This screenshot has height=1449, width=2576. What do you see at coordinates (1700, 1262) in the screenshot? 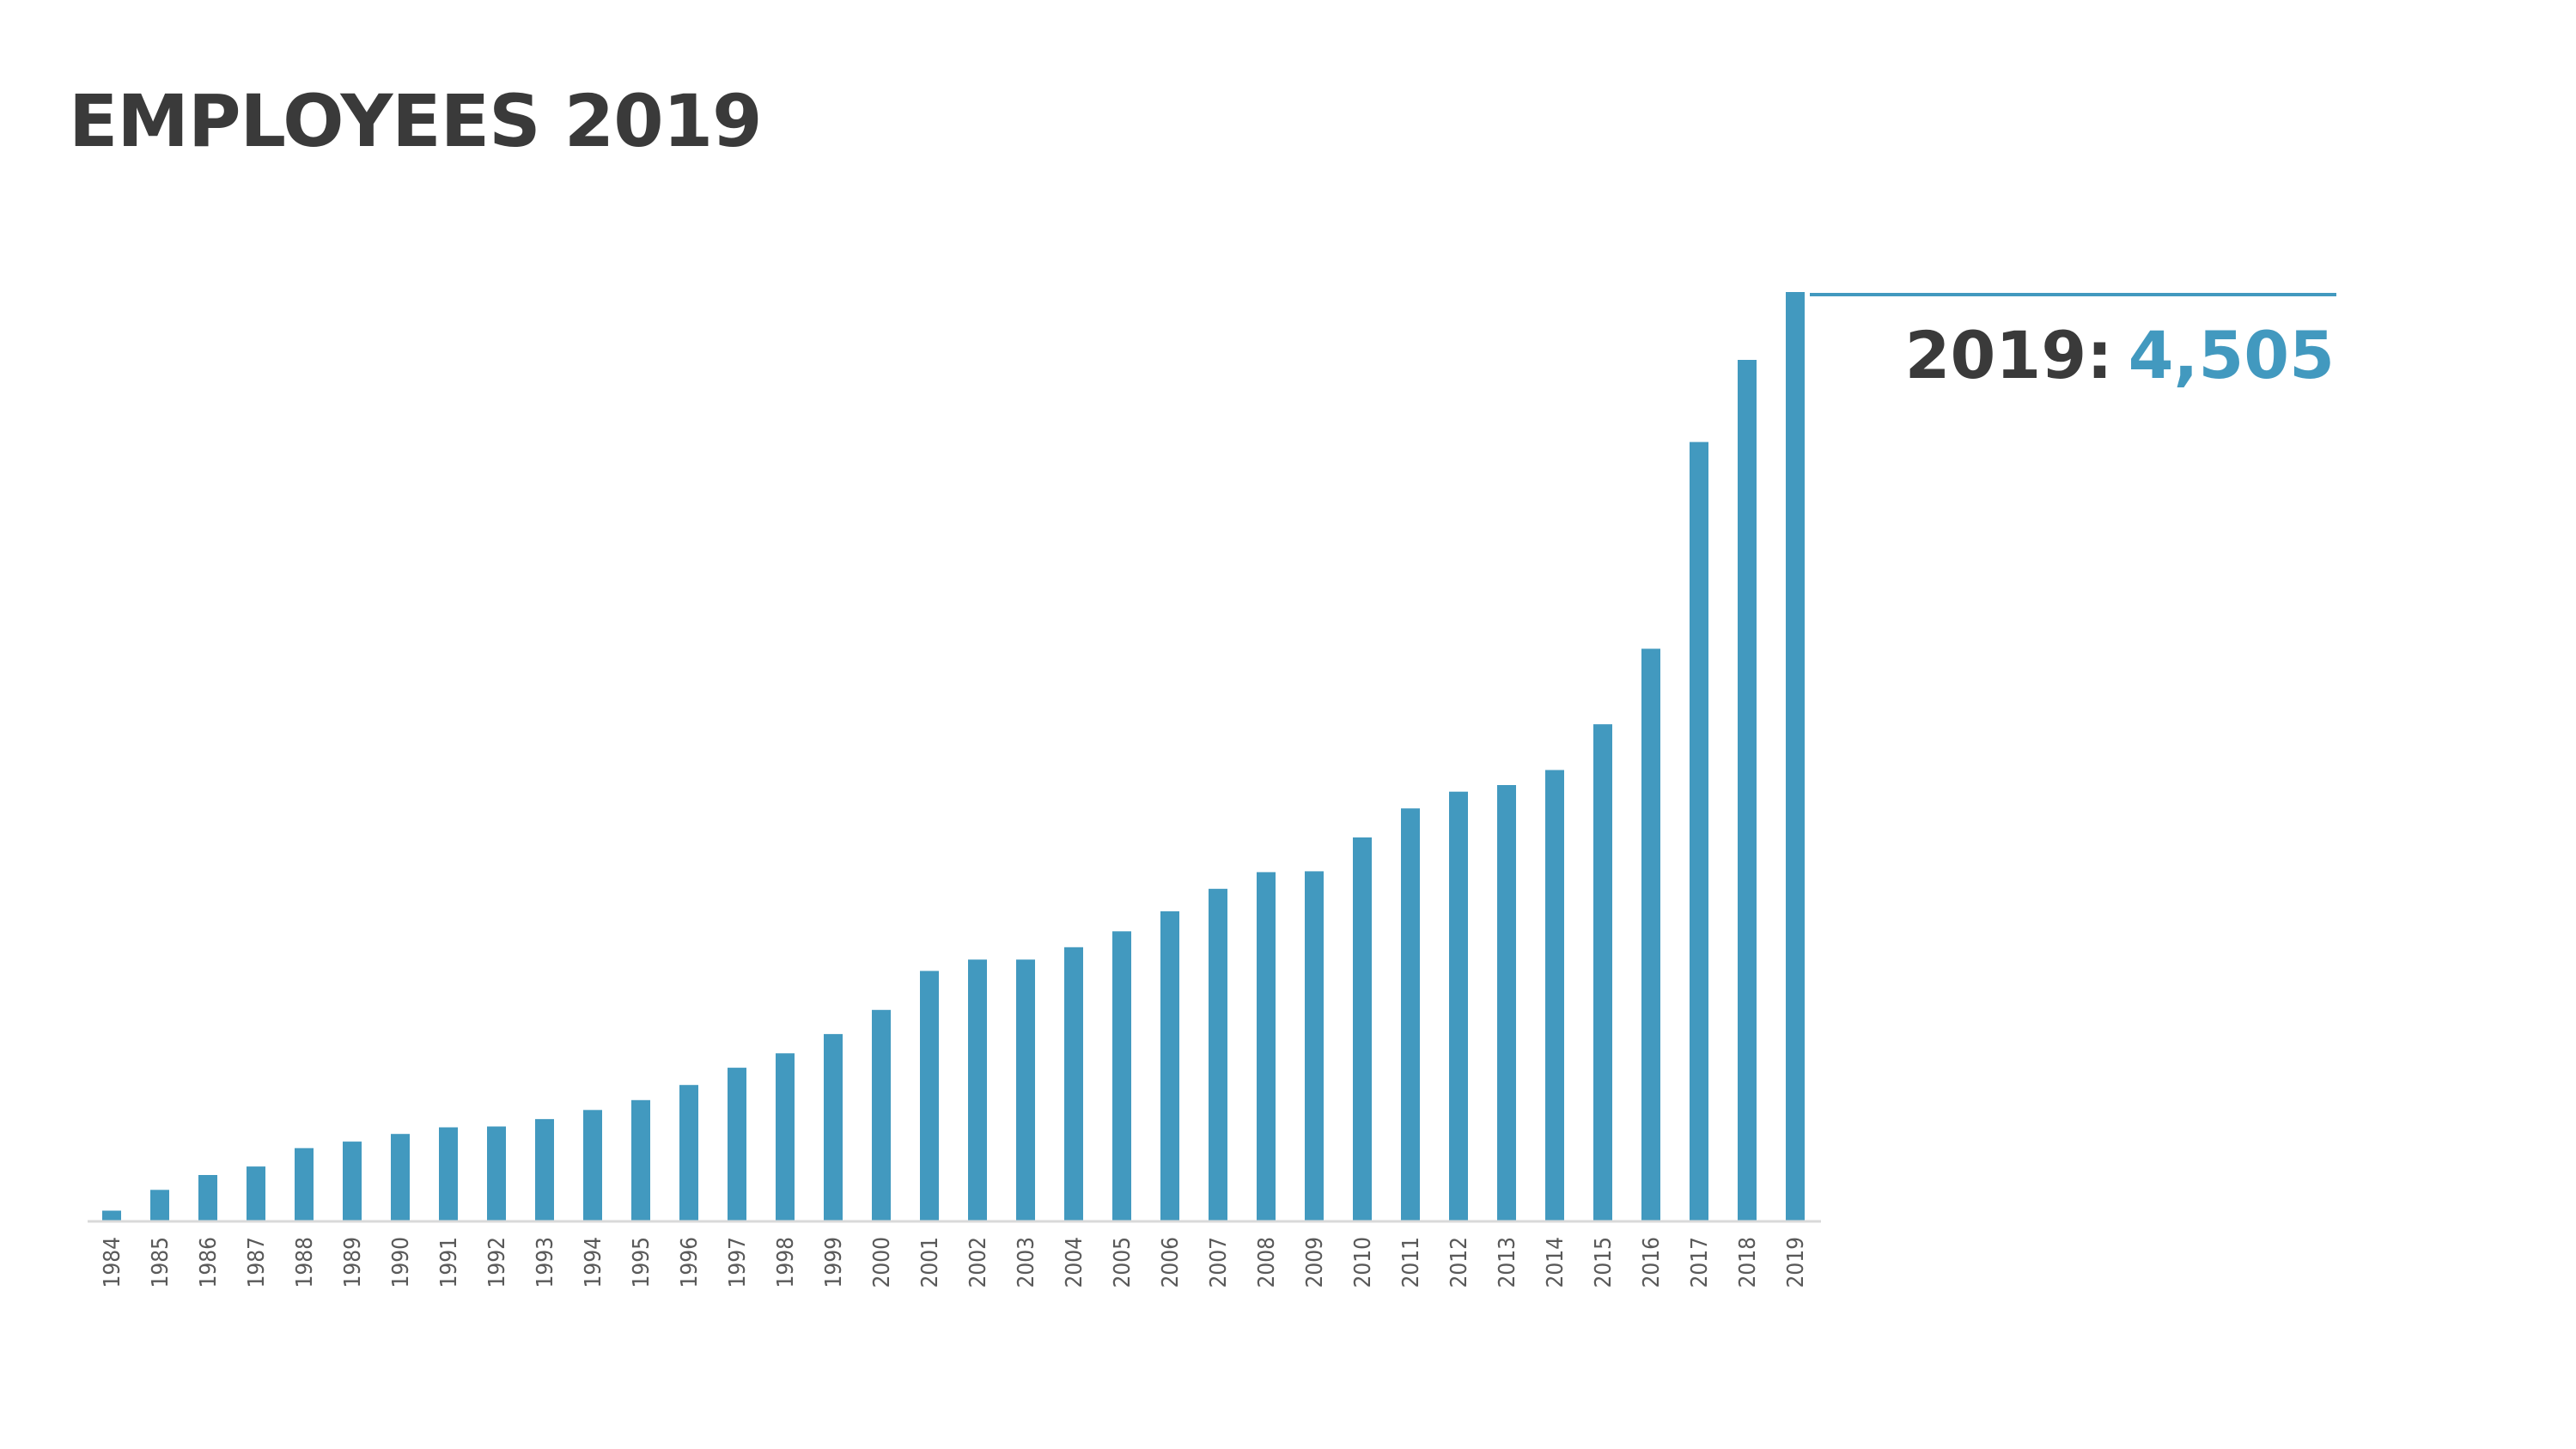
I see `x-tick-label: 2017` at bounding box center [1700, 1262].